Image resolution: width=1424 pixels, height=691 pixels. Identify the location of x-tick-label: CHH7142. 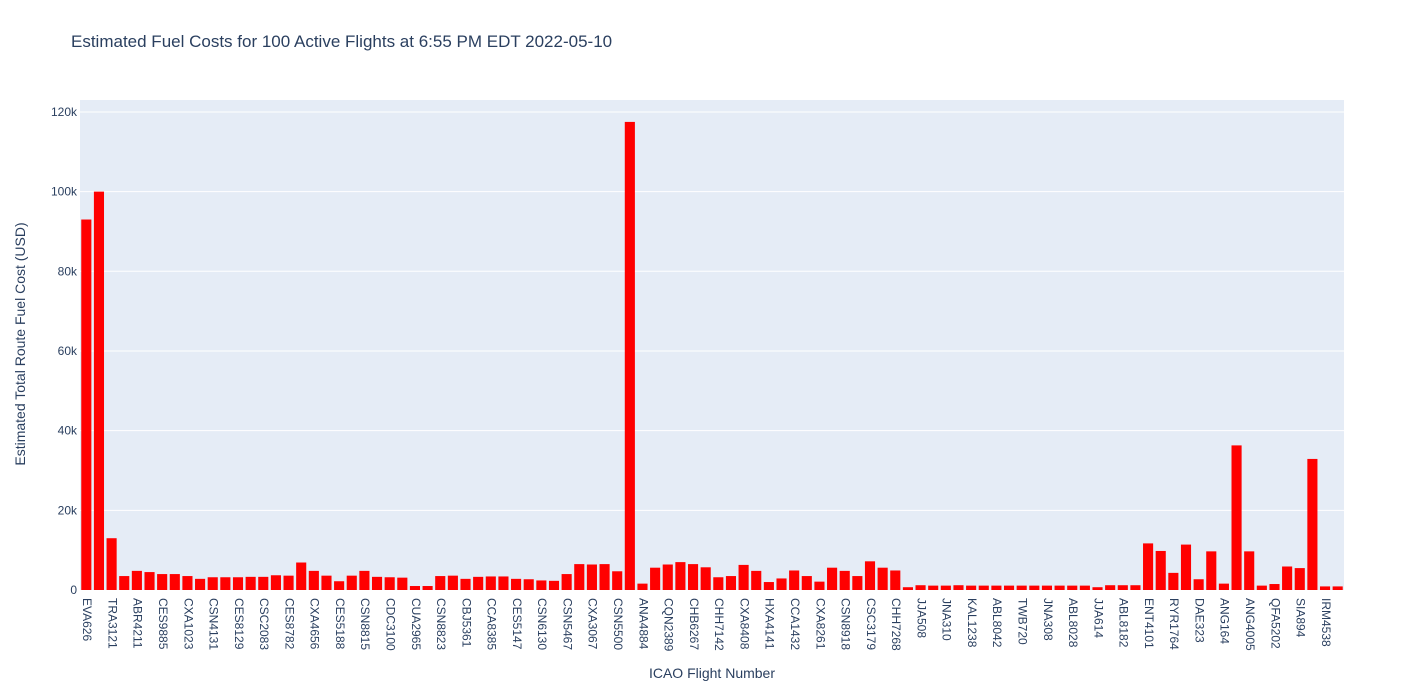
(719, 624).